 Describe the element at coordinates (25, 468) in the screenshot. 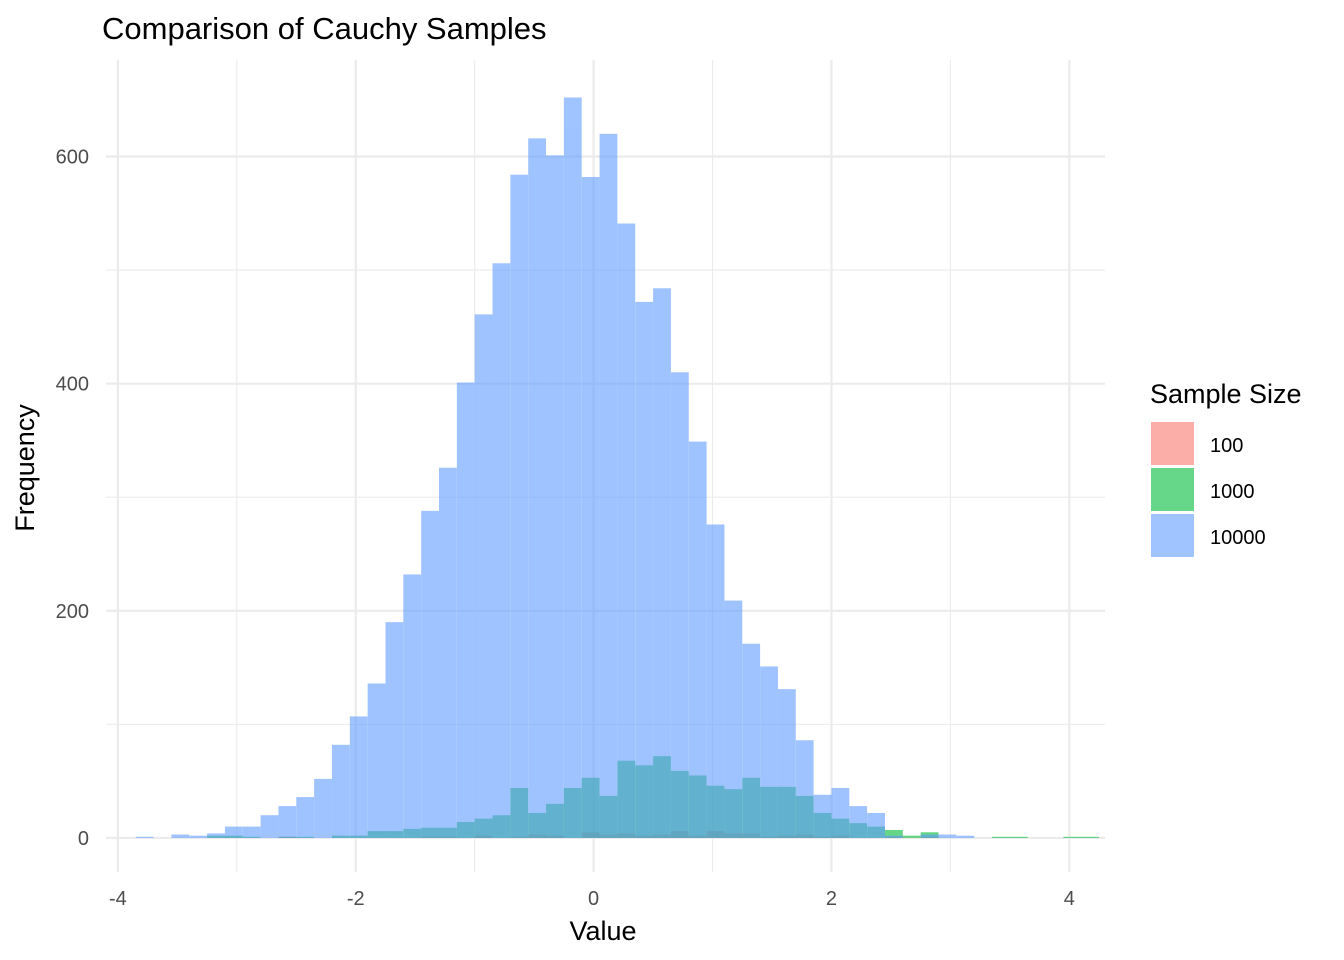

I see `y-axis-title: Frequency` at that location.